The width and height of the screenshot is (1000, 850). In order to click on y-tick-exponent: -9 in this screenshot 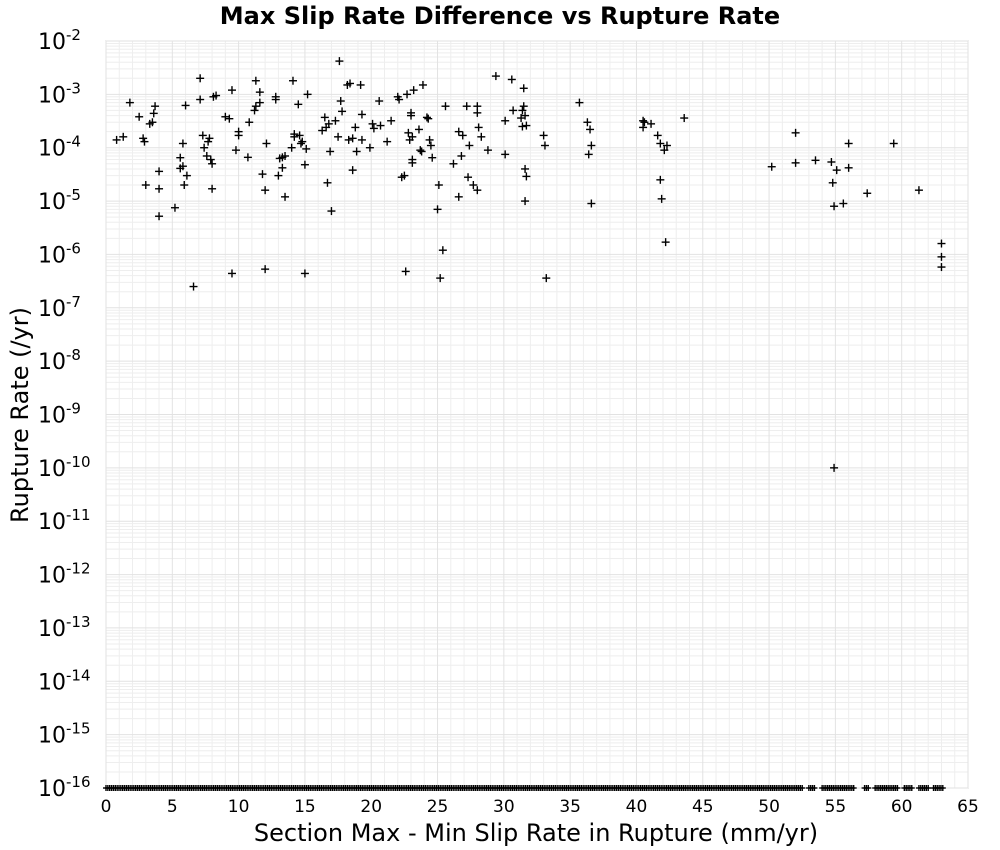, I will do `click(73, 409)`.